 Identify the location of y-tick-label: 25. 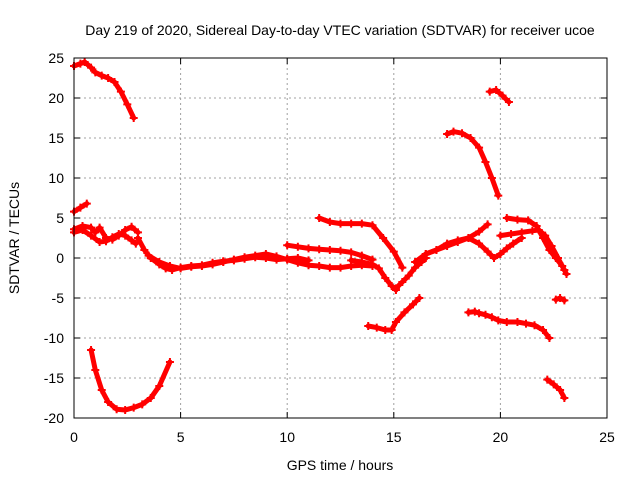
(56, 58).